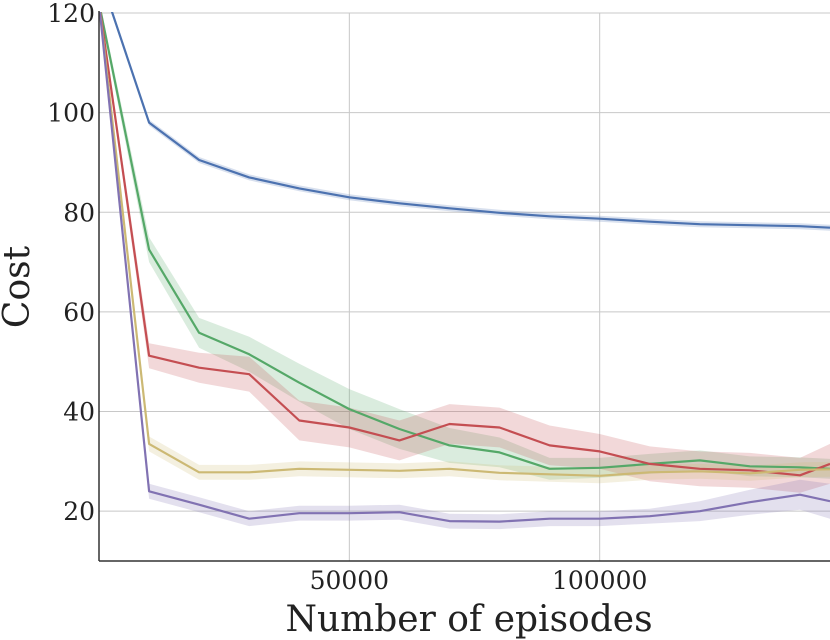 Image resolution: width=830 pixels, height=640 pixels. I want to click on y-tick-label-20: 20, so click(79, 511).